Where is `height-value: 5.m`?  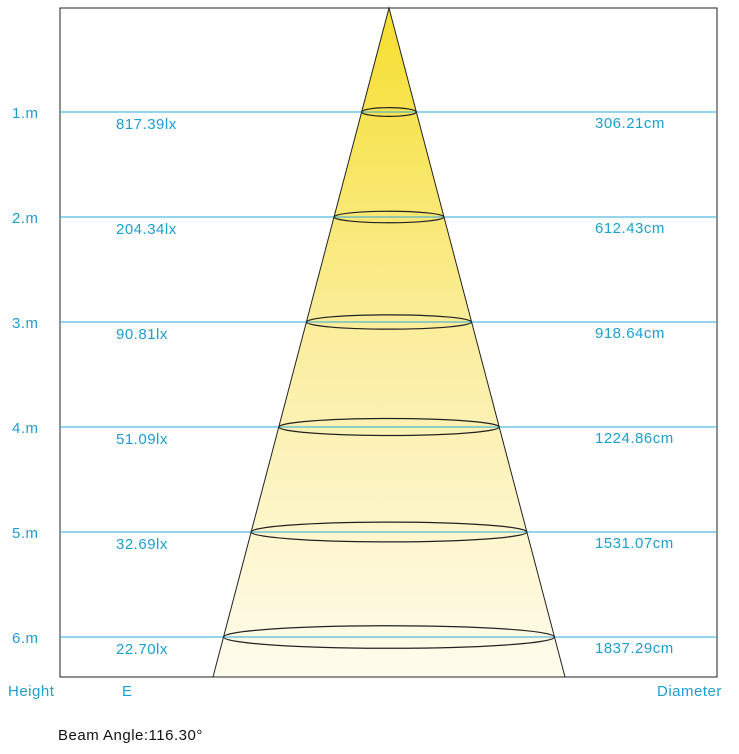
height-value: 5.m is located at coordinates (25, 533).